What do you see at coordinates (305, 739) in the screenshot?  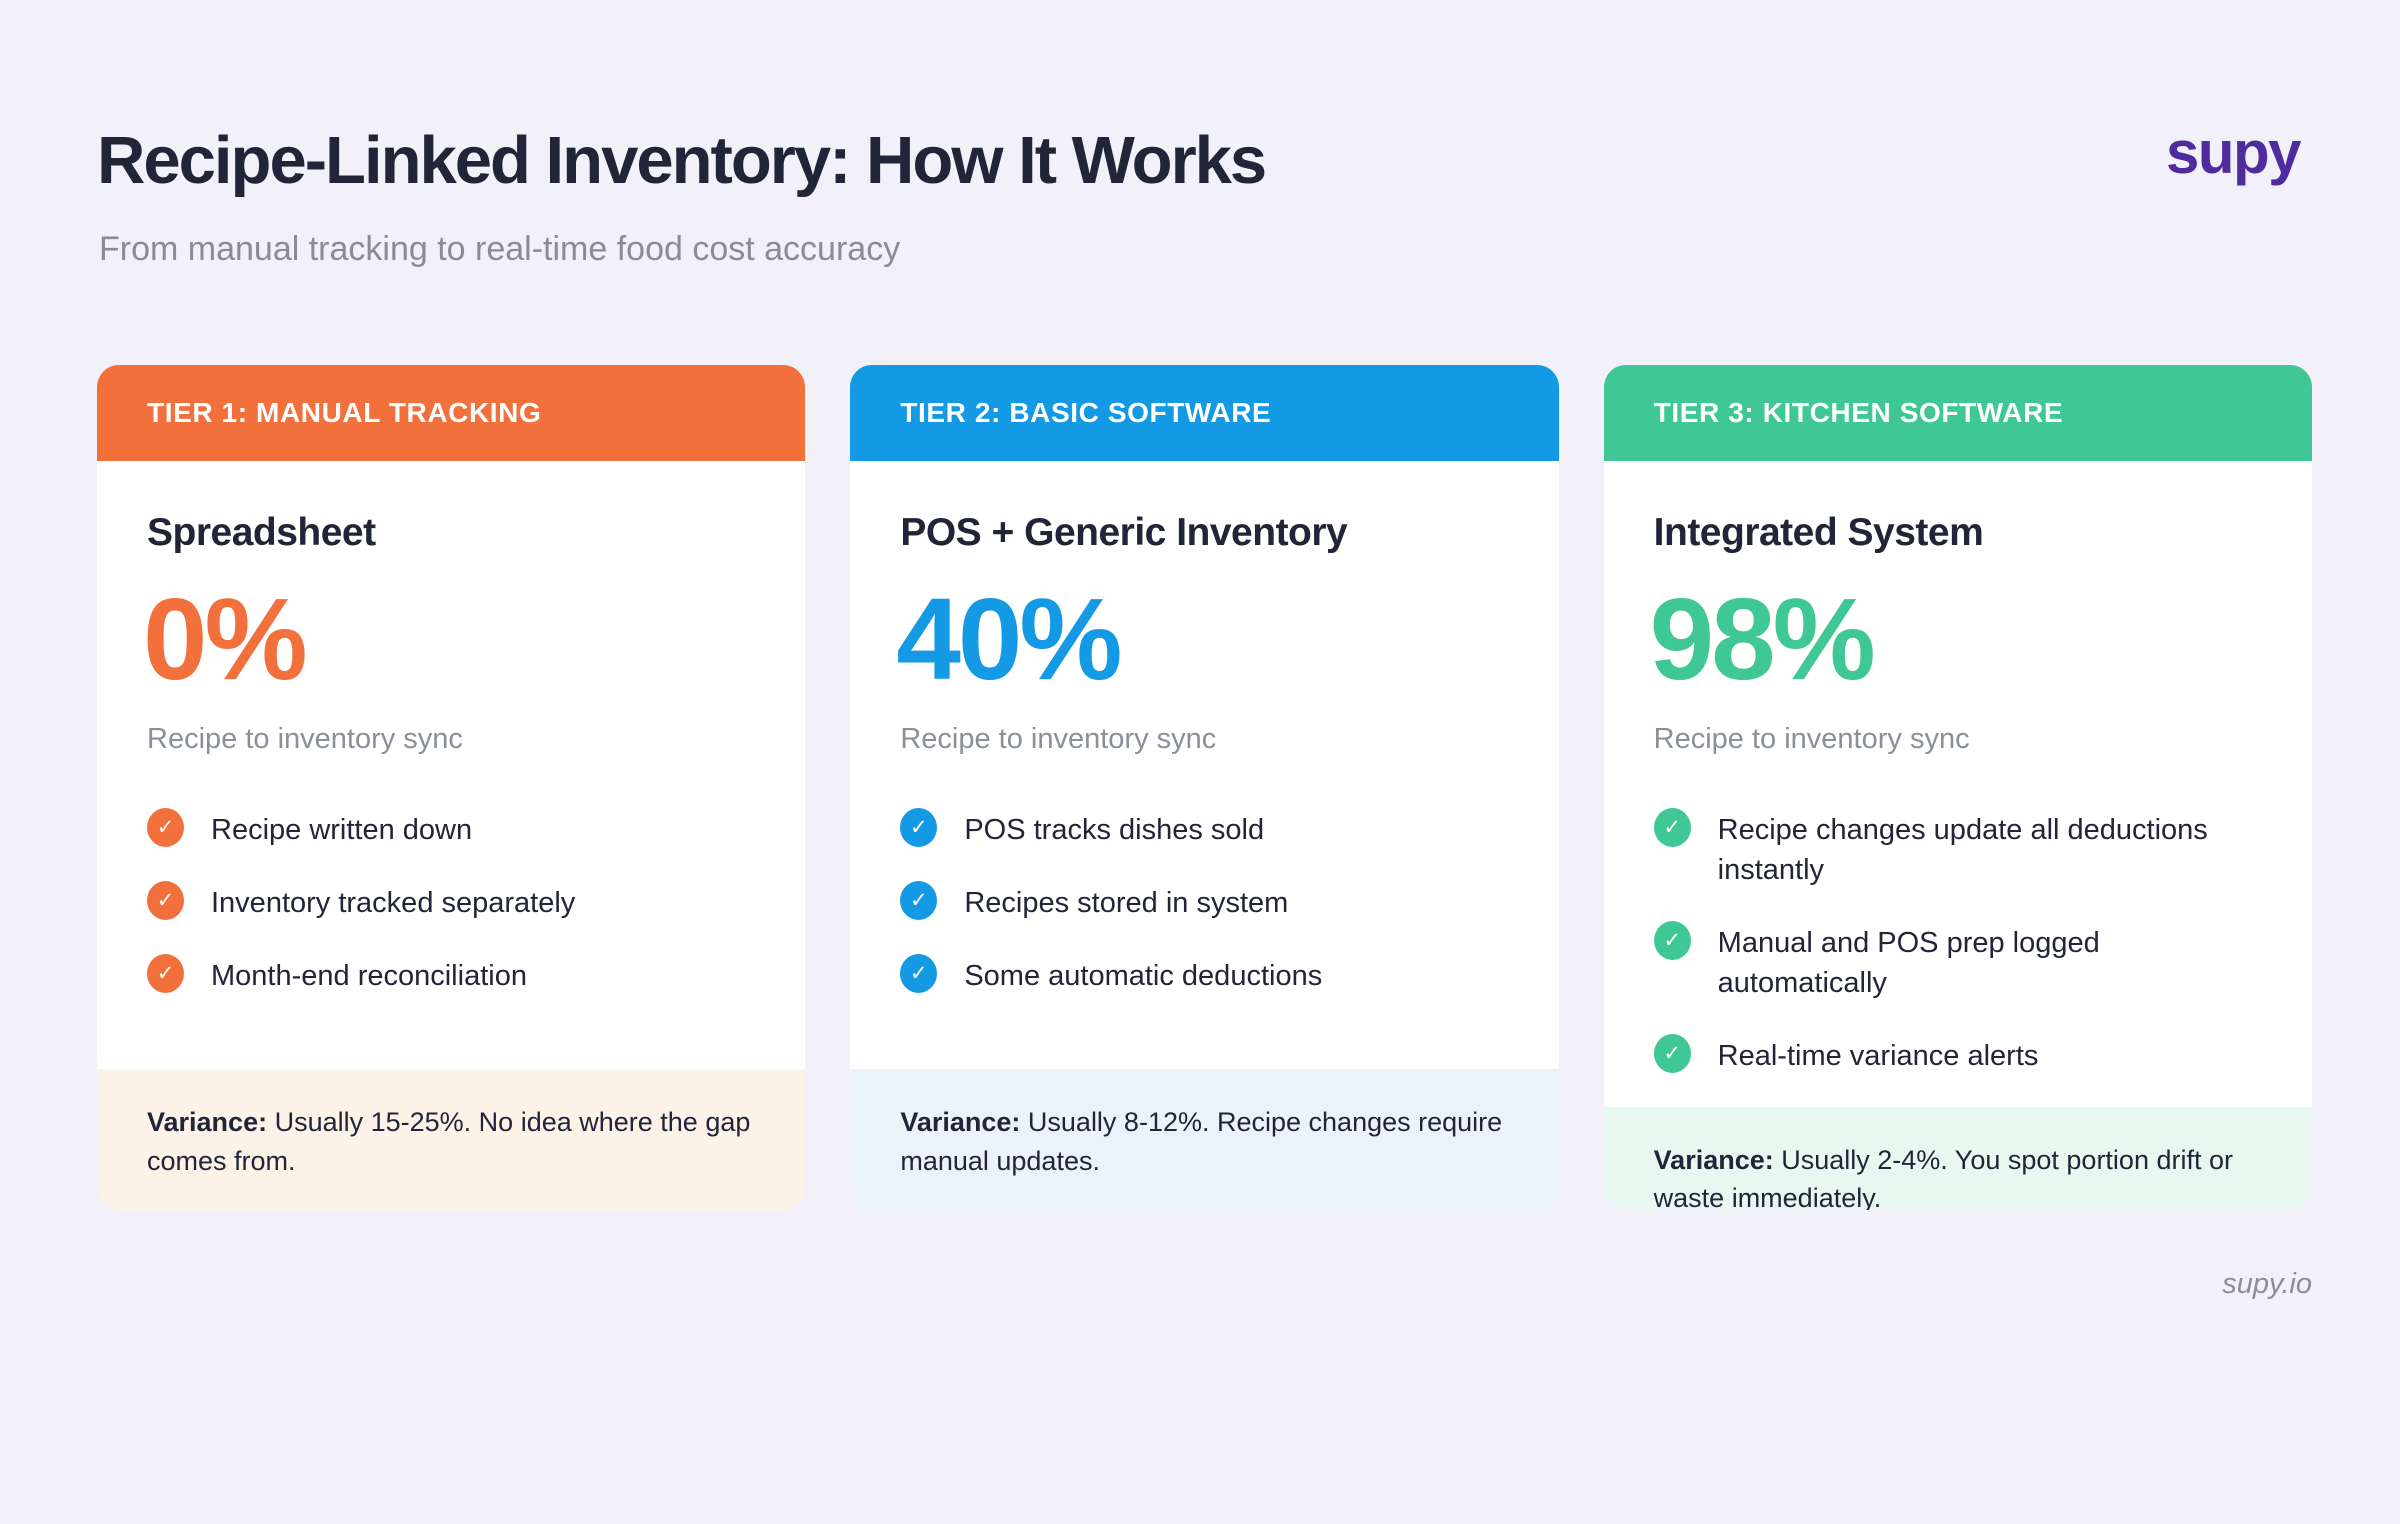 I see `tier1-sync-caption: Recipe to inventory sync` at bounding box center [305, 739].